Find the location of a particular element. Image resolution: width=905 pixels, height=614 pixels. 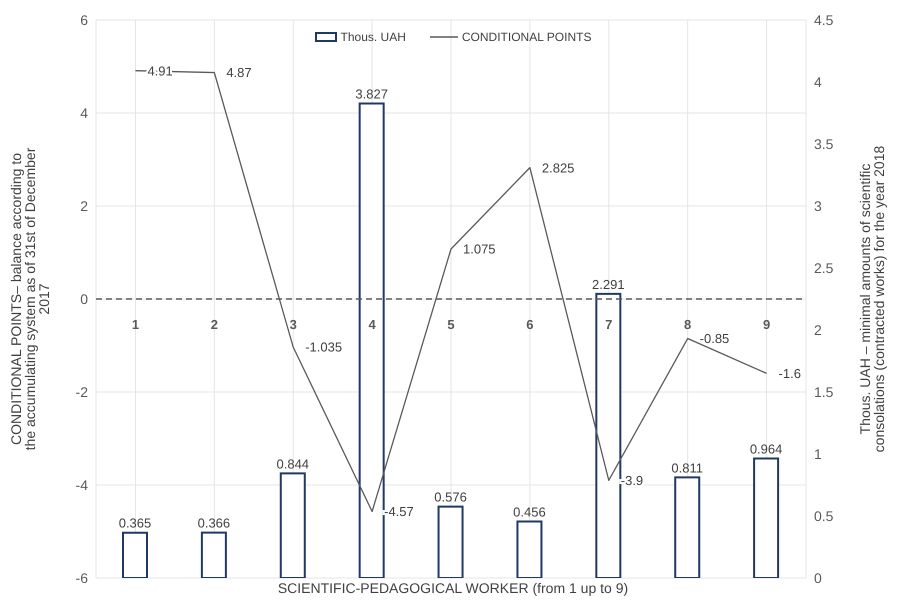

y-tick-label: -4 is located at coordinates (82, 484).